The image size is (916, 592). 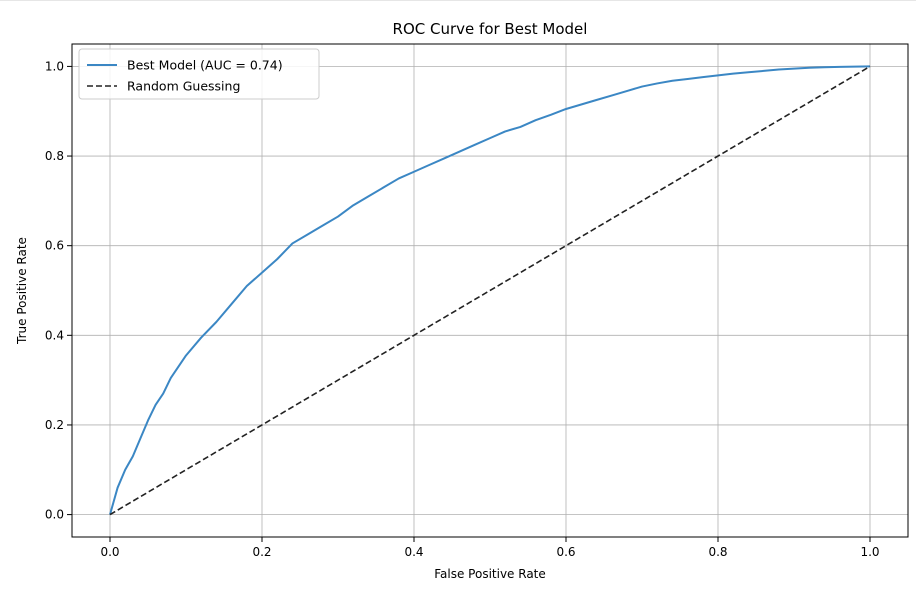 I want to click on chart-title: ROC Curve for Best Model, so click(x=490, y=29).